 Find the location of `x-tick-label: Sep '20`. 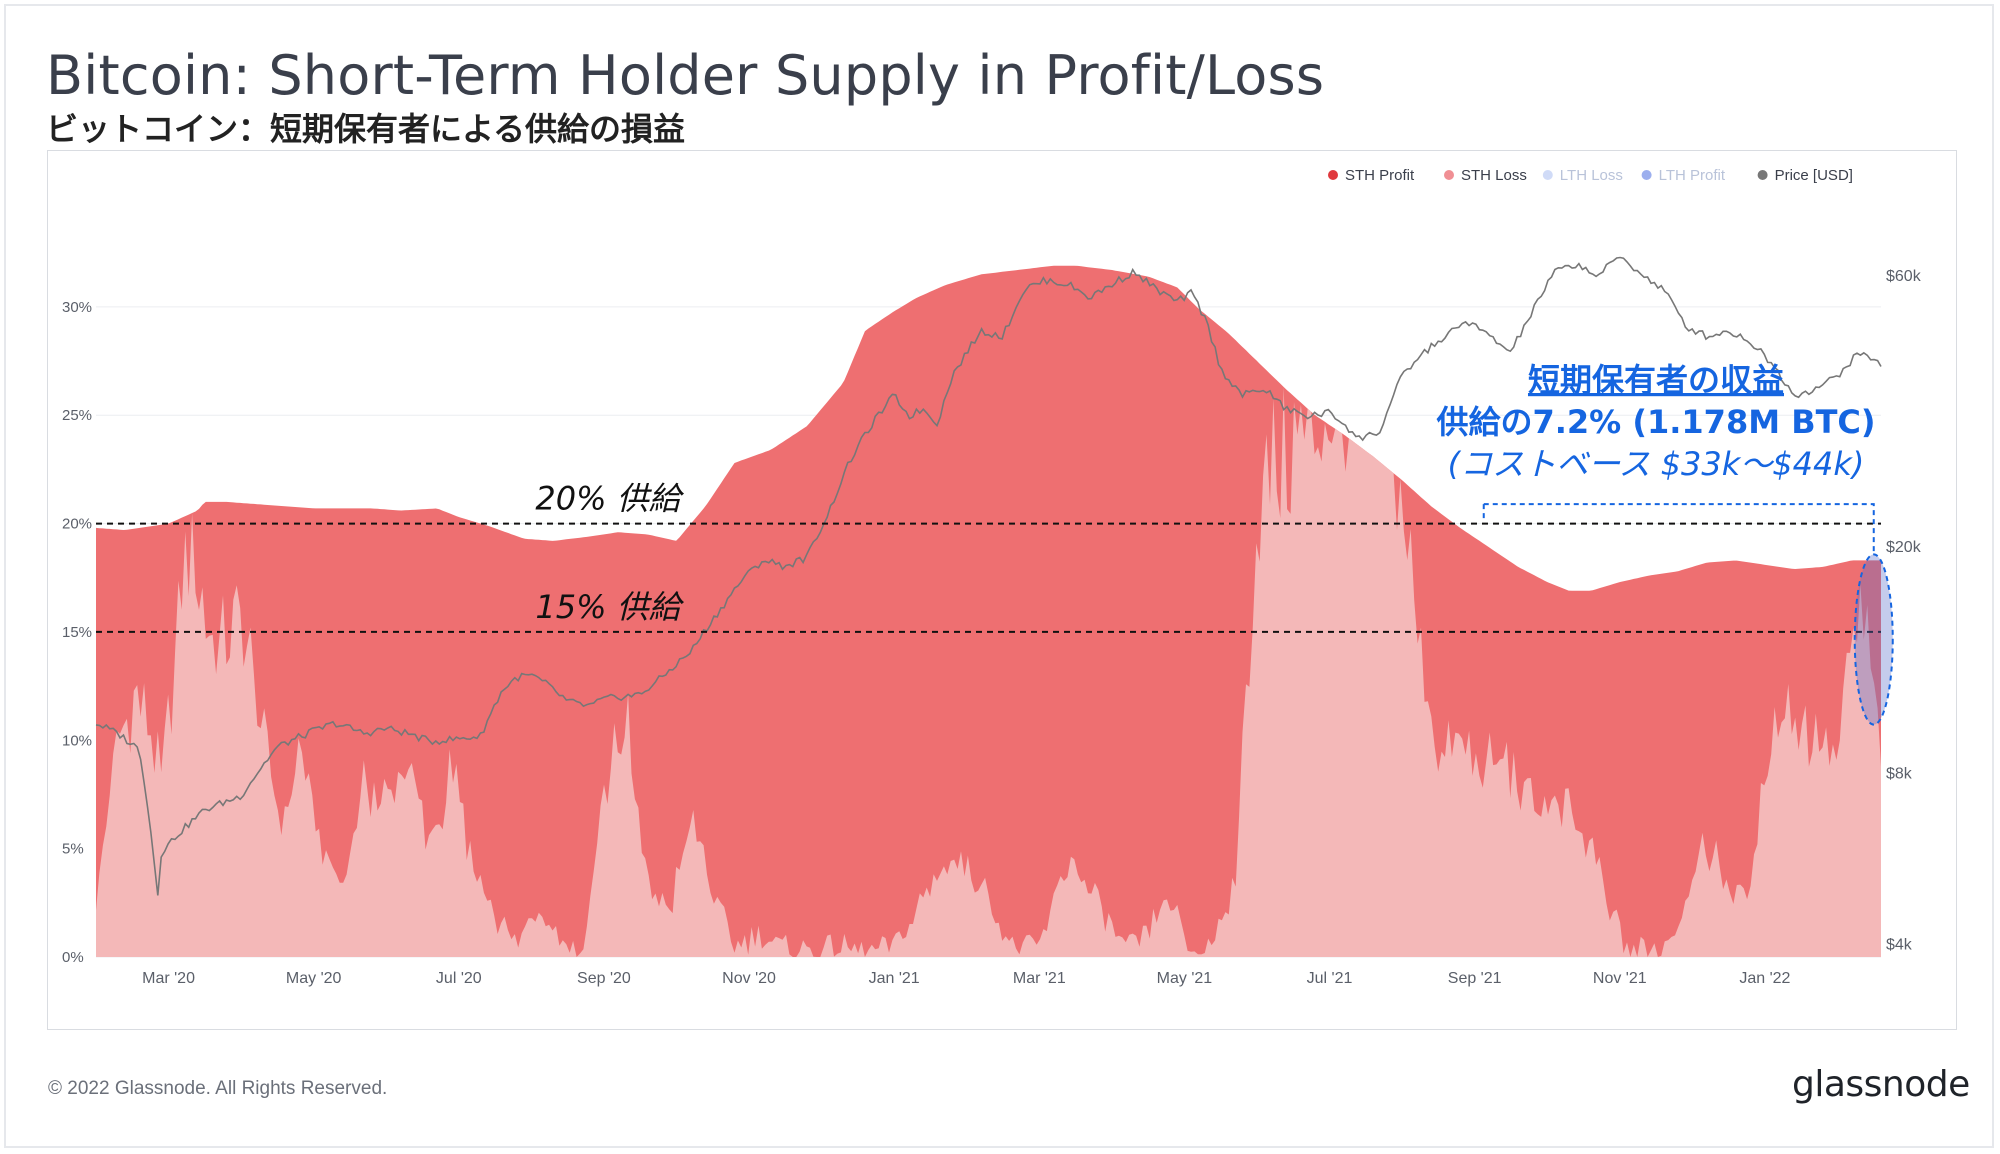

x-tick-label: Sep '20 is located at coordinates (604, 978).